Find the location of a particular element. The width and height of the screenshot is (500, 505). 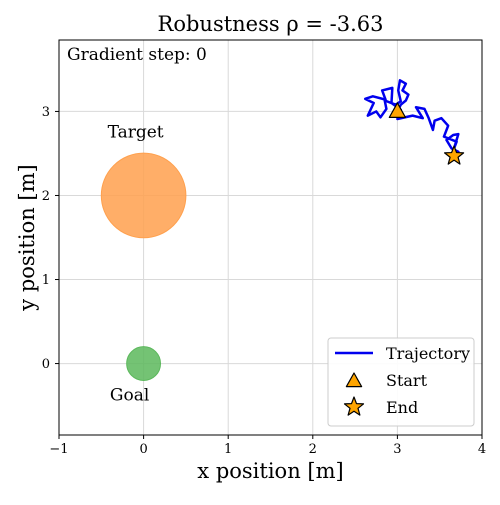

legend-start-triangle is located at coordinates (354, 380).